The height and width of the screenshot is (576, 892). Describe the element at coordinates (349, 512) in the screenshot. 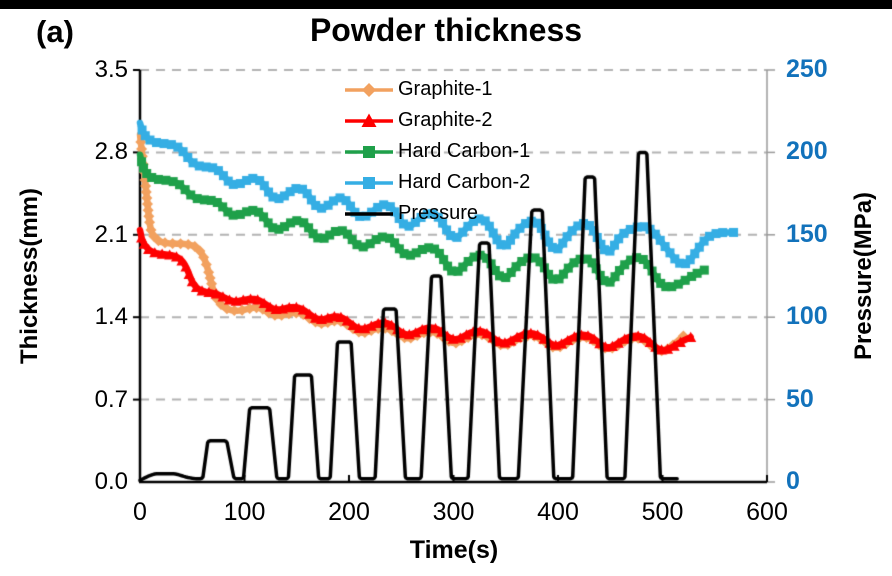

I see `x-tick-200: 200` at that location.